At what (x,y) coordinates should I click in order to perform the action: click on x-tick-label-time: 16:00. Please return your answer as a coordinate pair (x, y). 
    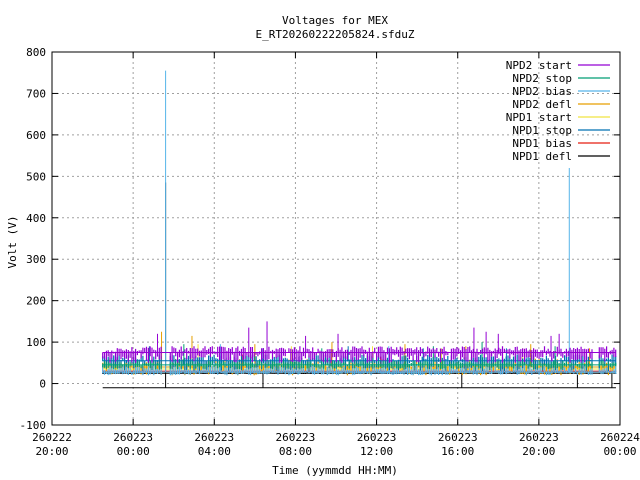
    Looking at the image, I should click on (457, 451).